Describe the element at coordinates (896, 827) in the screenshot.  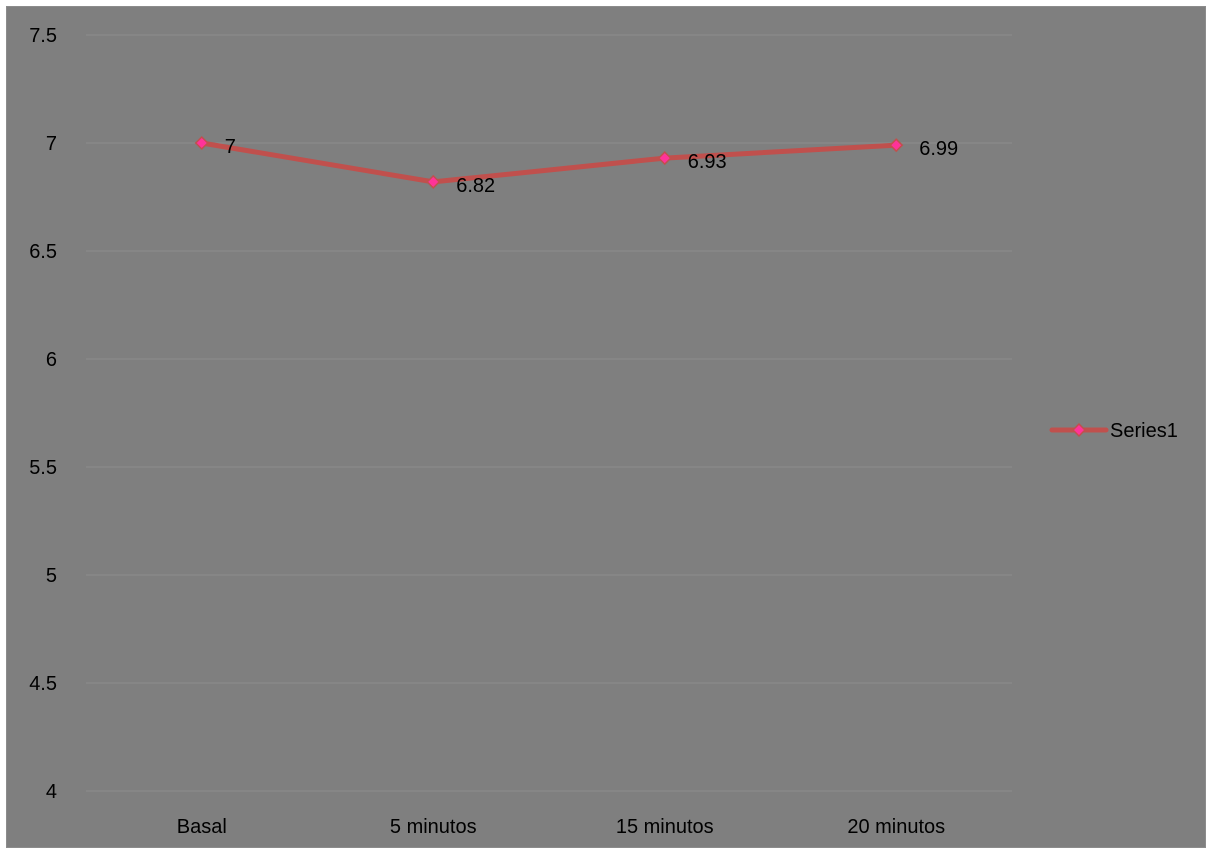
I see `x-tick-label: 20 minutos` at that location.